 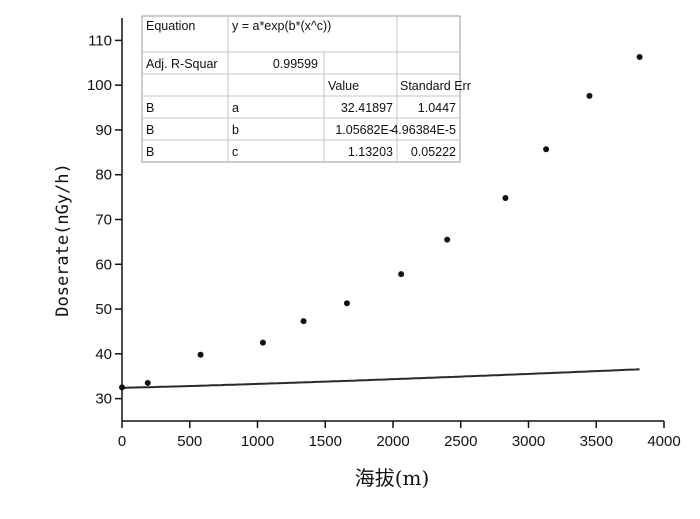 I want to click on x-tick-label: 4000, so click(x=663, y=441).